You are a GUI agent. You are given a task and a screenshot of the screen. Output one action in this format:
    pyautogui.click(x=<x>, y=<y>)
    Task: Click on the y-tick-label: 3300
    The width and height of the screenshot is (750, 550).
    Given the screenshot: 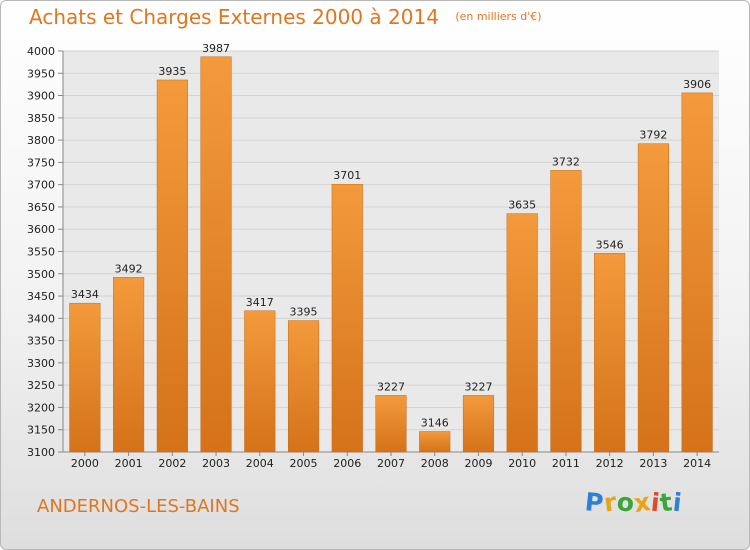 What is the action you would take?
    pyautogui.click(x=41, y=363)
    